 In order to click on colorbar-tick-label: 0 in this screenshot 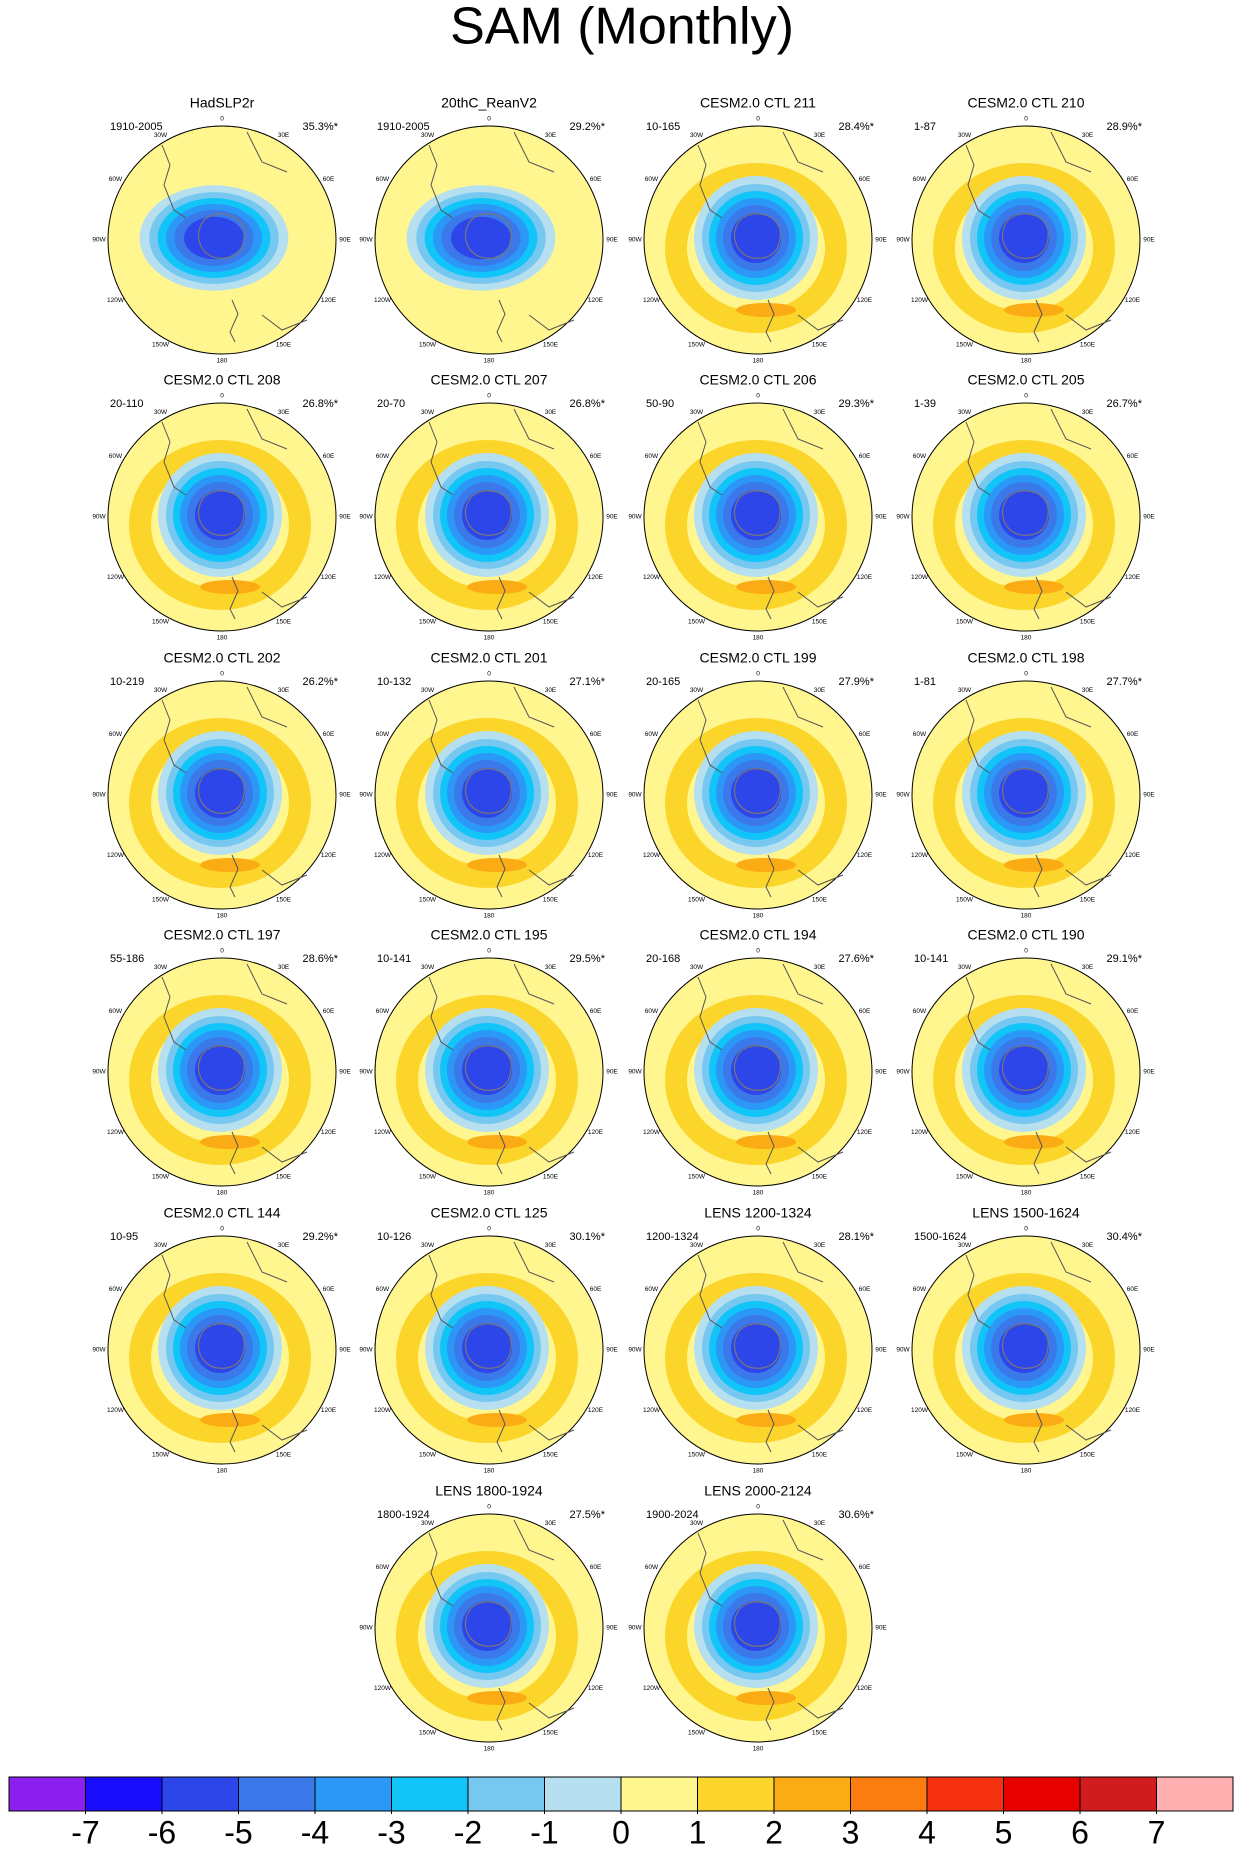, I will do `click(621, 1832)`.